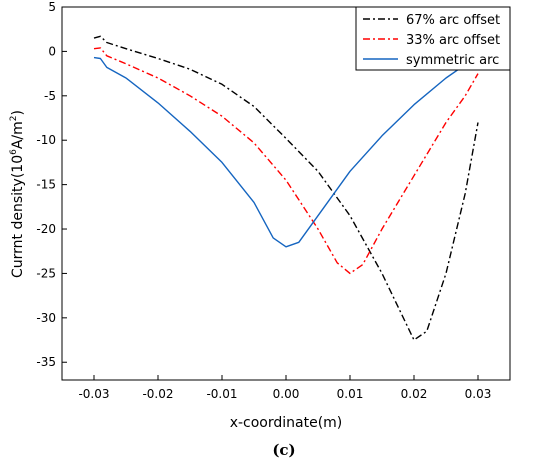 The image size is (550, 463). I want to click on y-tick-label: -5, so click(50, 96).